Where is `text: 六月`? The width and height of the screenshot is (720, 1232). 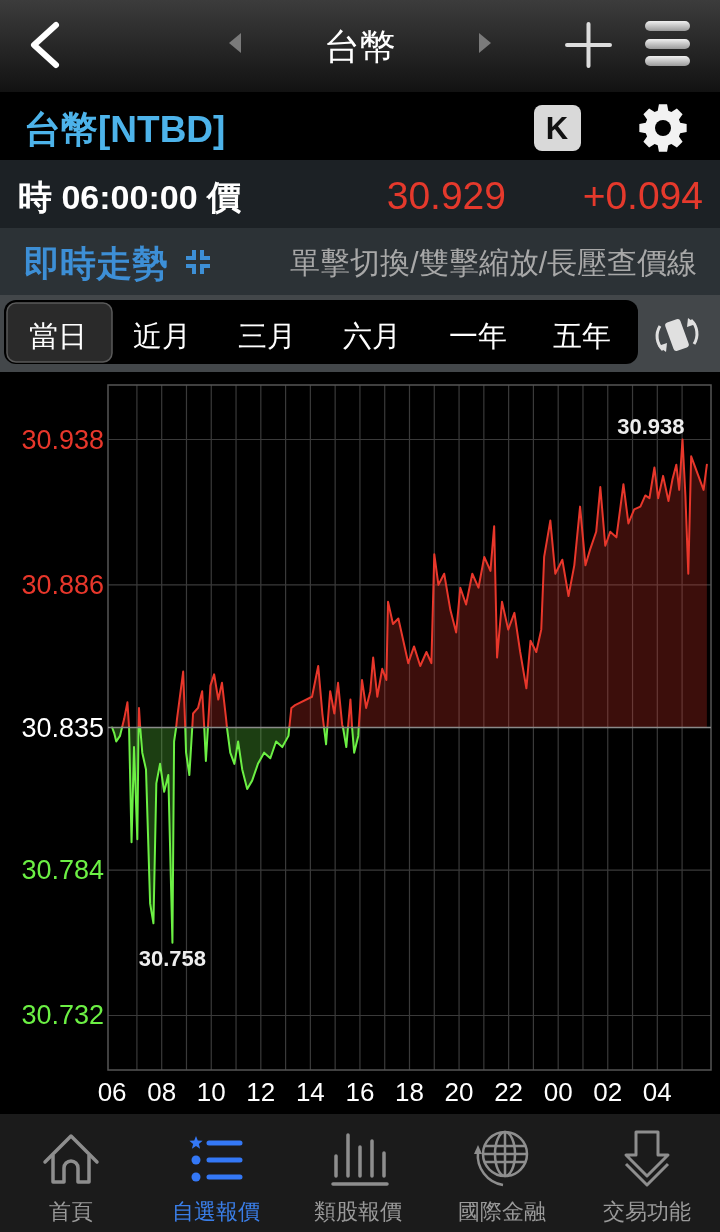
text: 六月 is located at coordinates (372, 336).